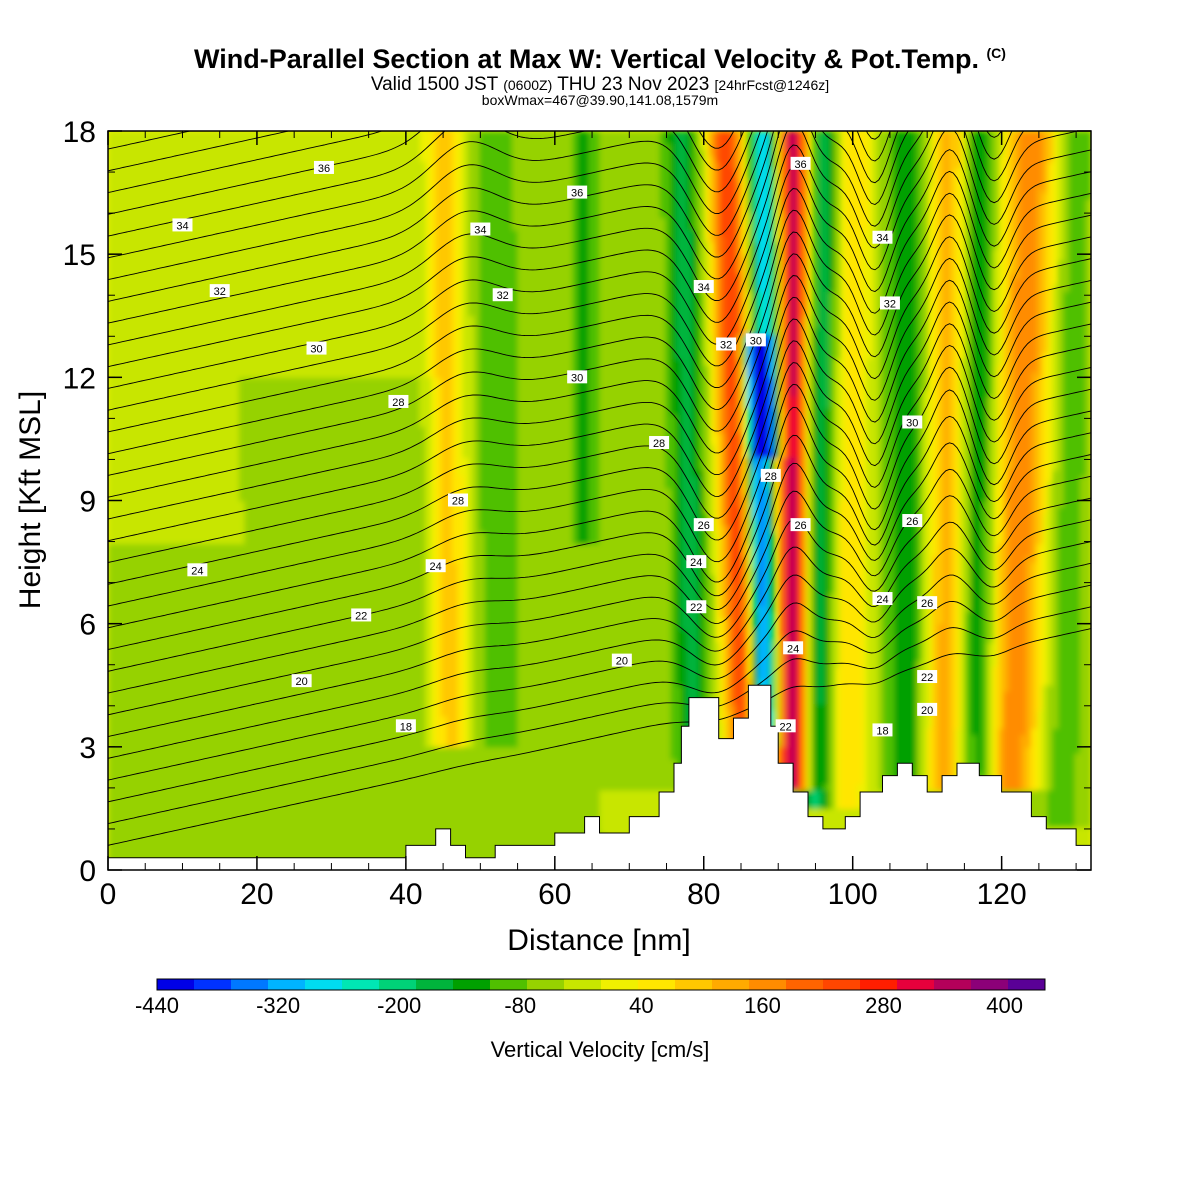 This screenshot has width=1200, height=1200. What do you see at coordinates (87, 625) in the screenshot?
I see `y-tick-label: 6` at bounding box center [87, 625].